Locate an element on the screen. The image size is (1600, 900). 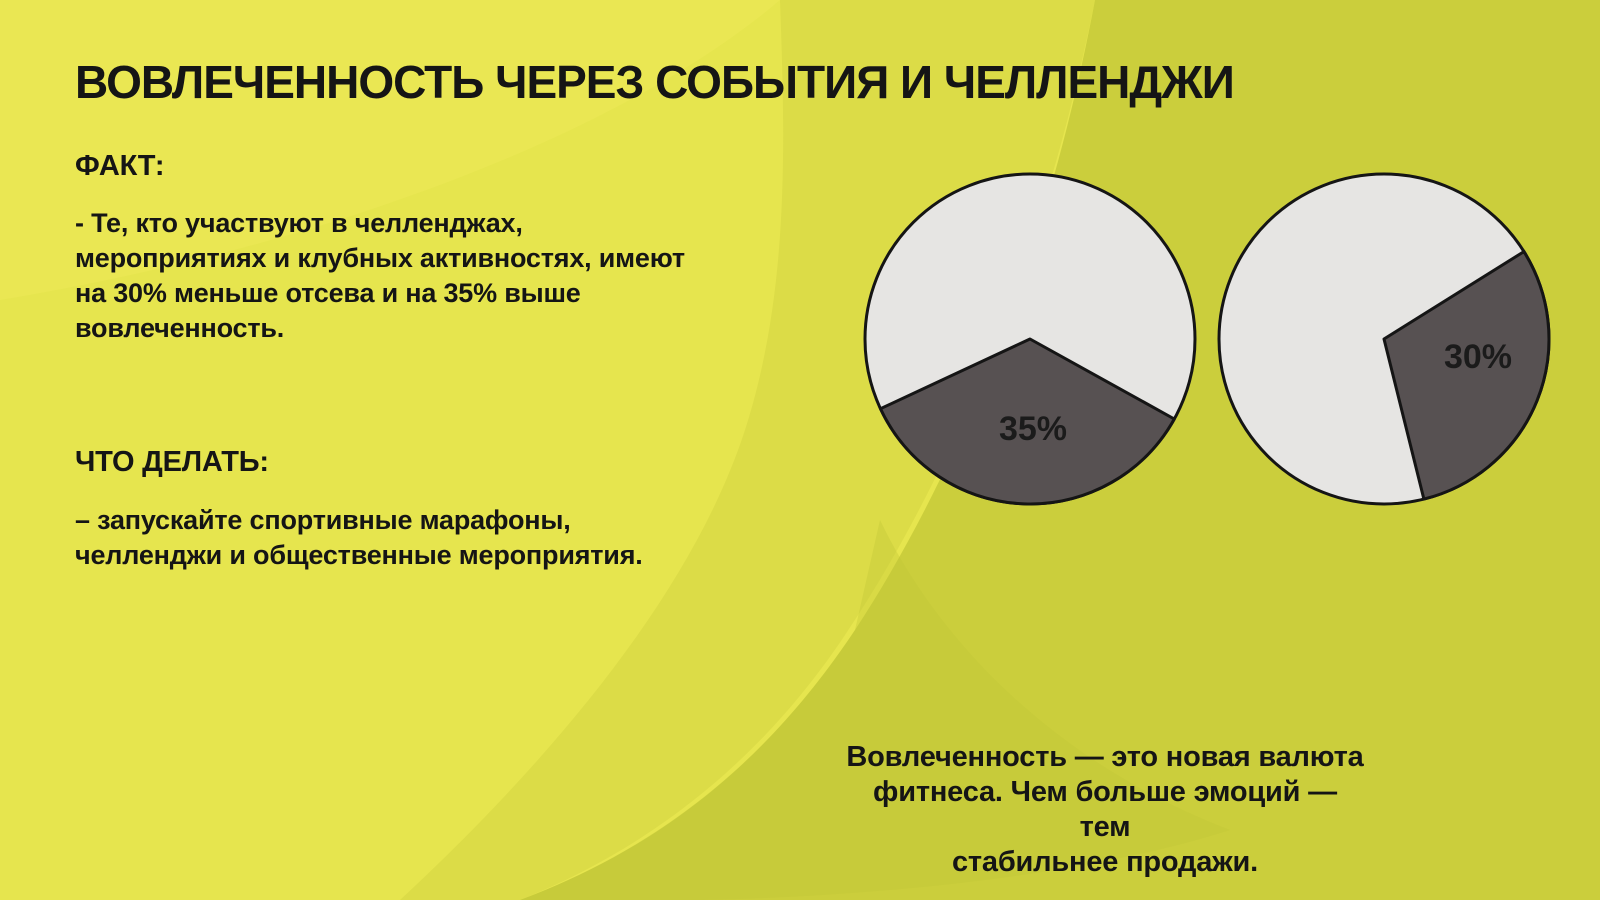
pie-slice-label: 30% is located at coordinates (1478, 357).